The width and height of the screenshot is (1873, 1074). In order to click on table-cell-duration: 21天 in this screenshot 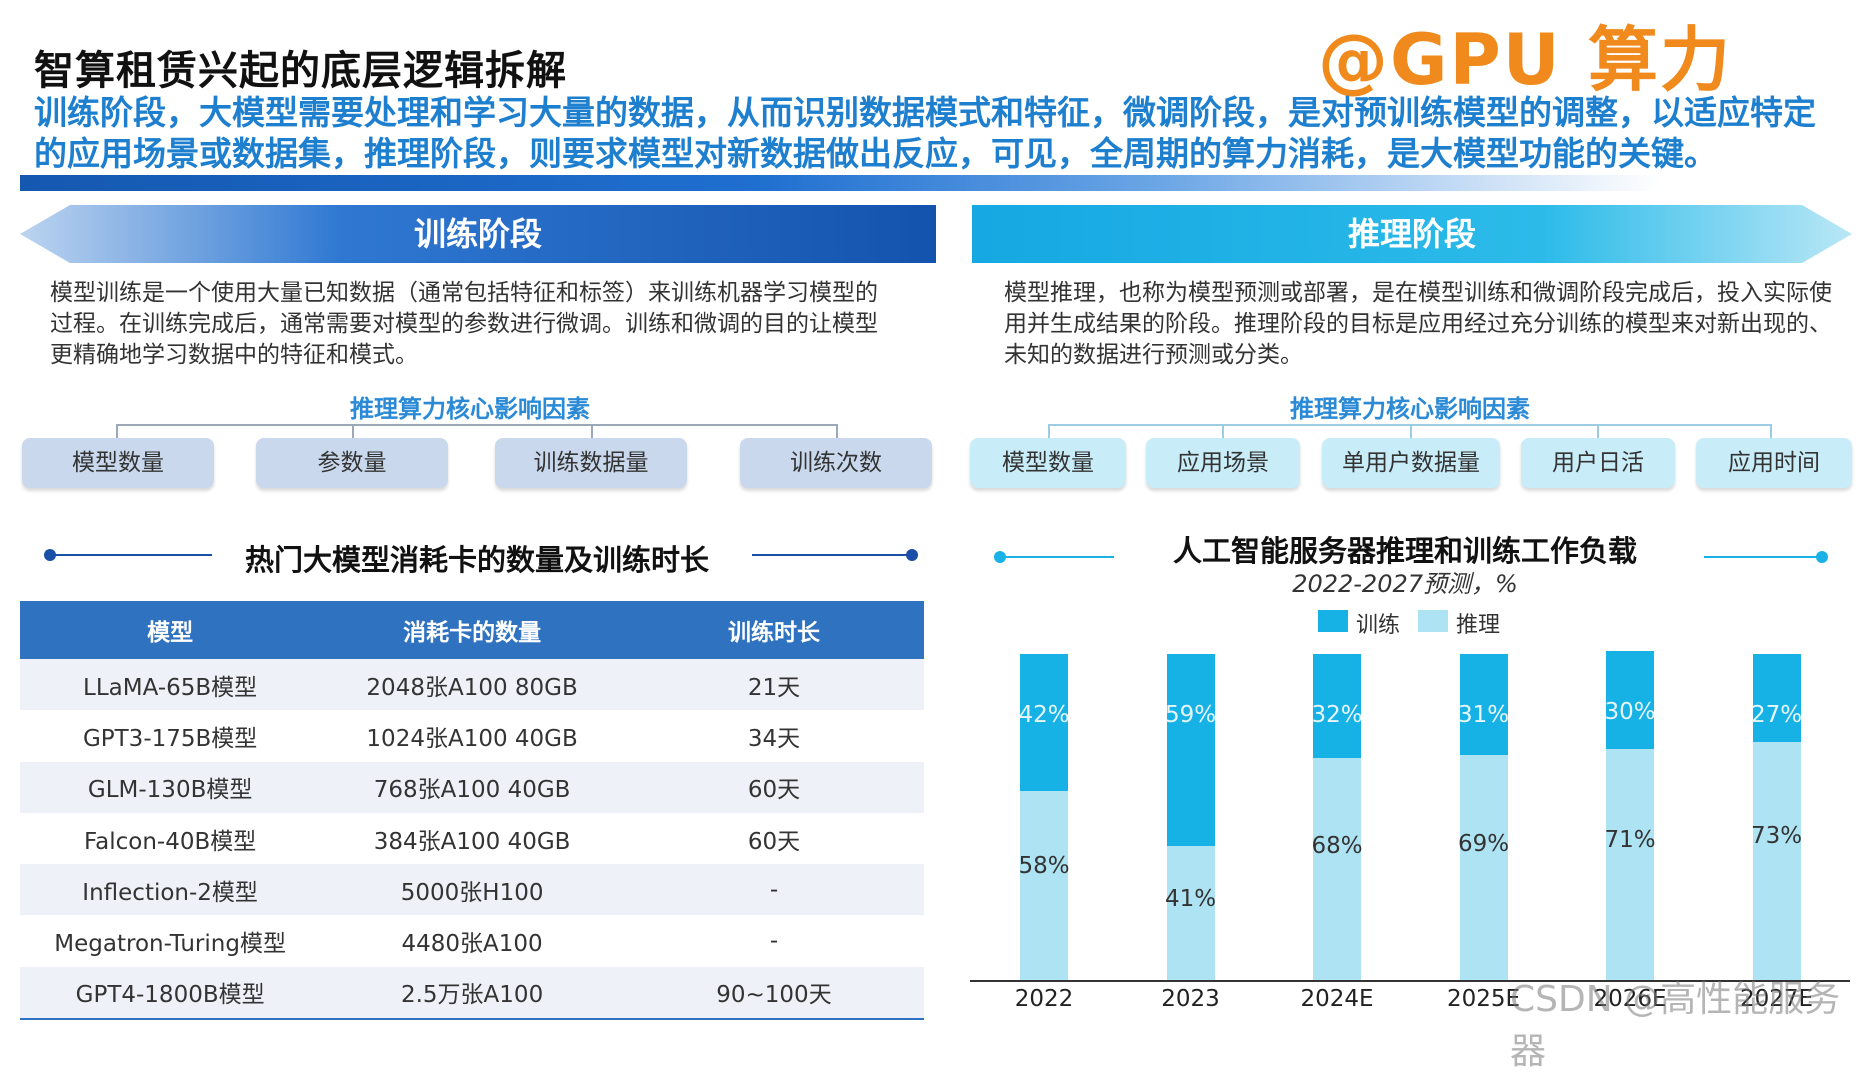, I will do `click(773, 685)`.